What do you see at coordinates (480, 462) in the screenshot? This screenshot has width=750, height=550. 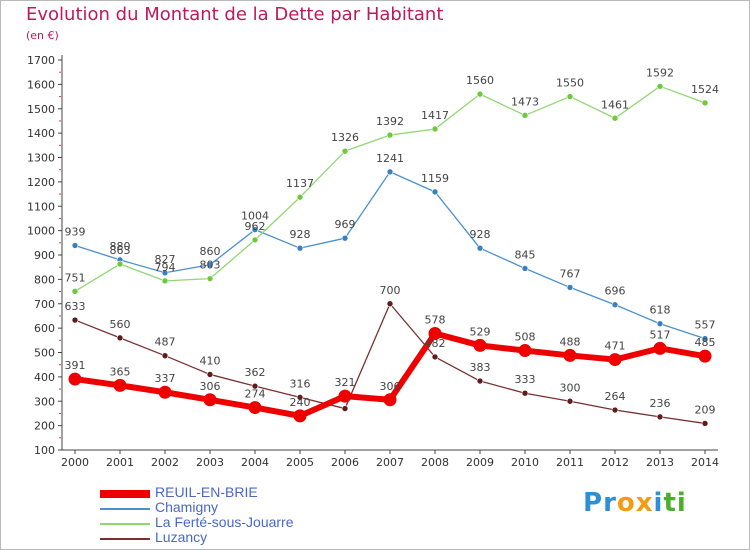 I see `x-tick-label: 2009` at bounding box center [480, 462].